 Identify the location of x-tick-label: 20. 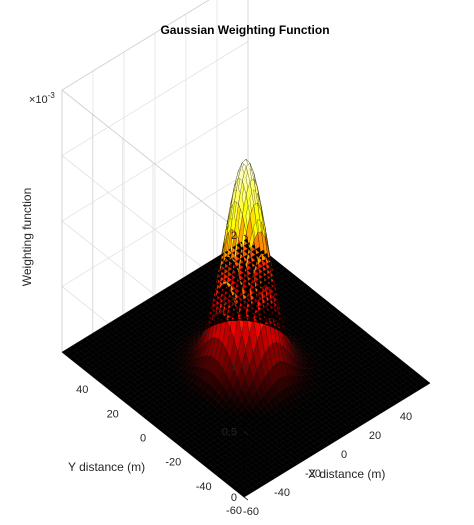
(375, 436).